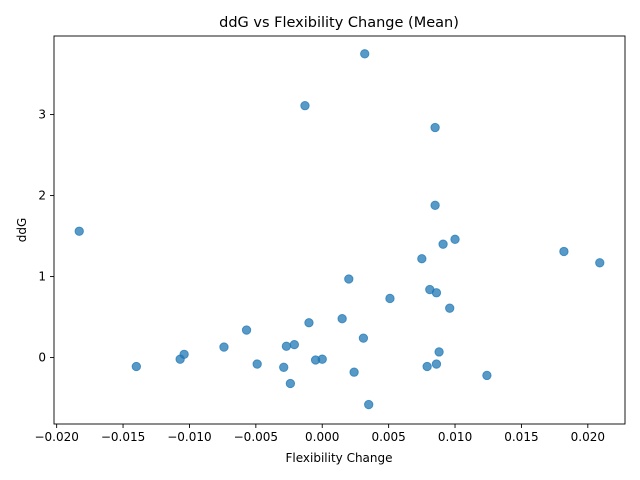  I want to click on x-tick-label: 0.015, so click(521, 437).